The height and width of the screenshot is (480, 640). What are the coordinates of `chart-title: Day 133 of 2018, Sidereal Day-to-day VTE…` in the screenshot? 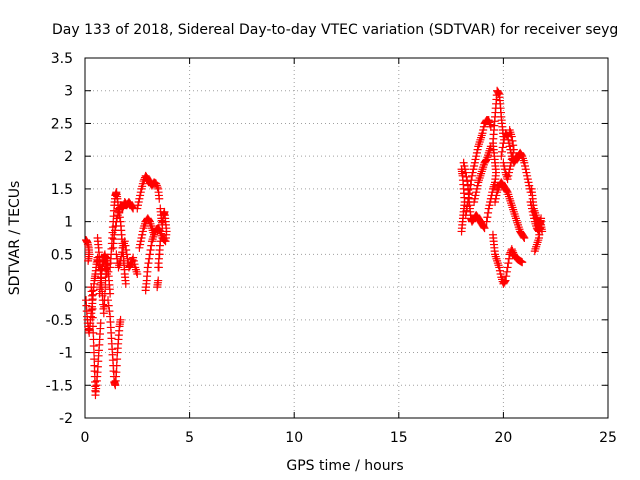 It's located at (335, 30).